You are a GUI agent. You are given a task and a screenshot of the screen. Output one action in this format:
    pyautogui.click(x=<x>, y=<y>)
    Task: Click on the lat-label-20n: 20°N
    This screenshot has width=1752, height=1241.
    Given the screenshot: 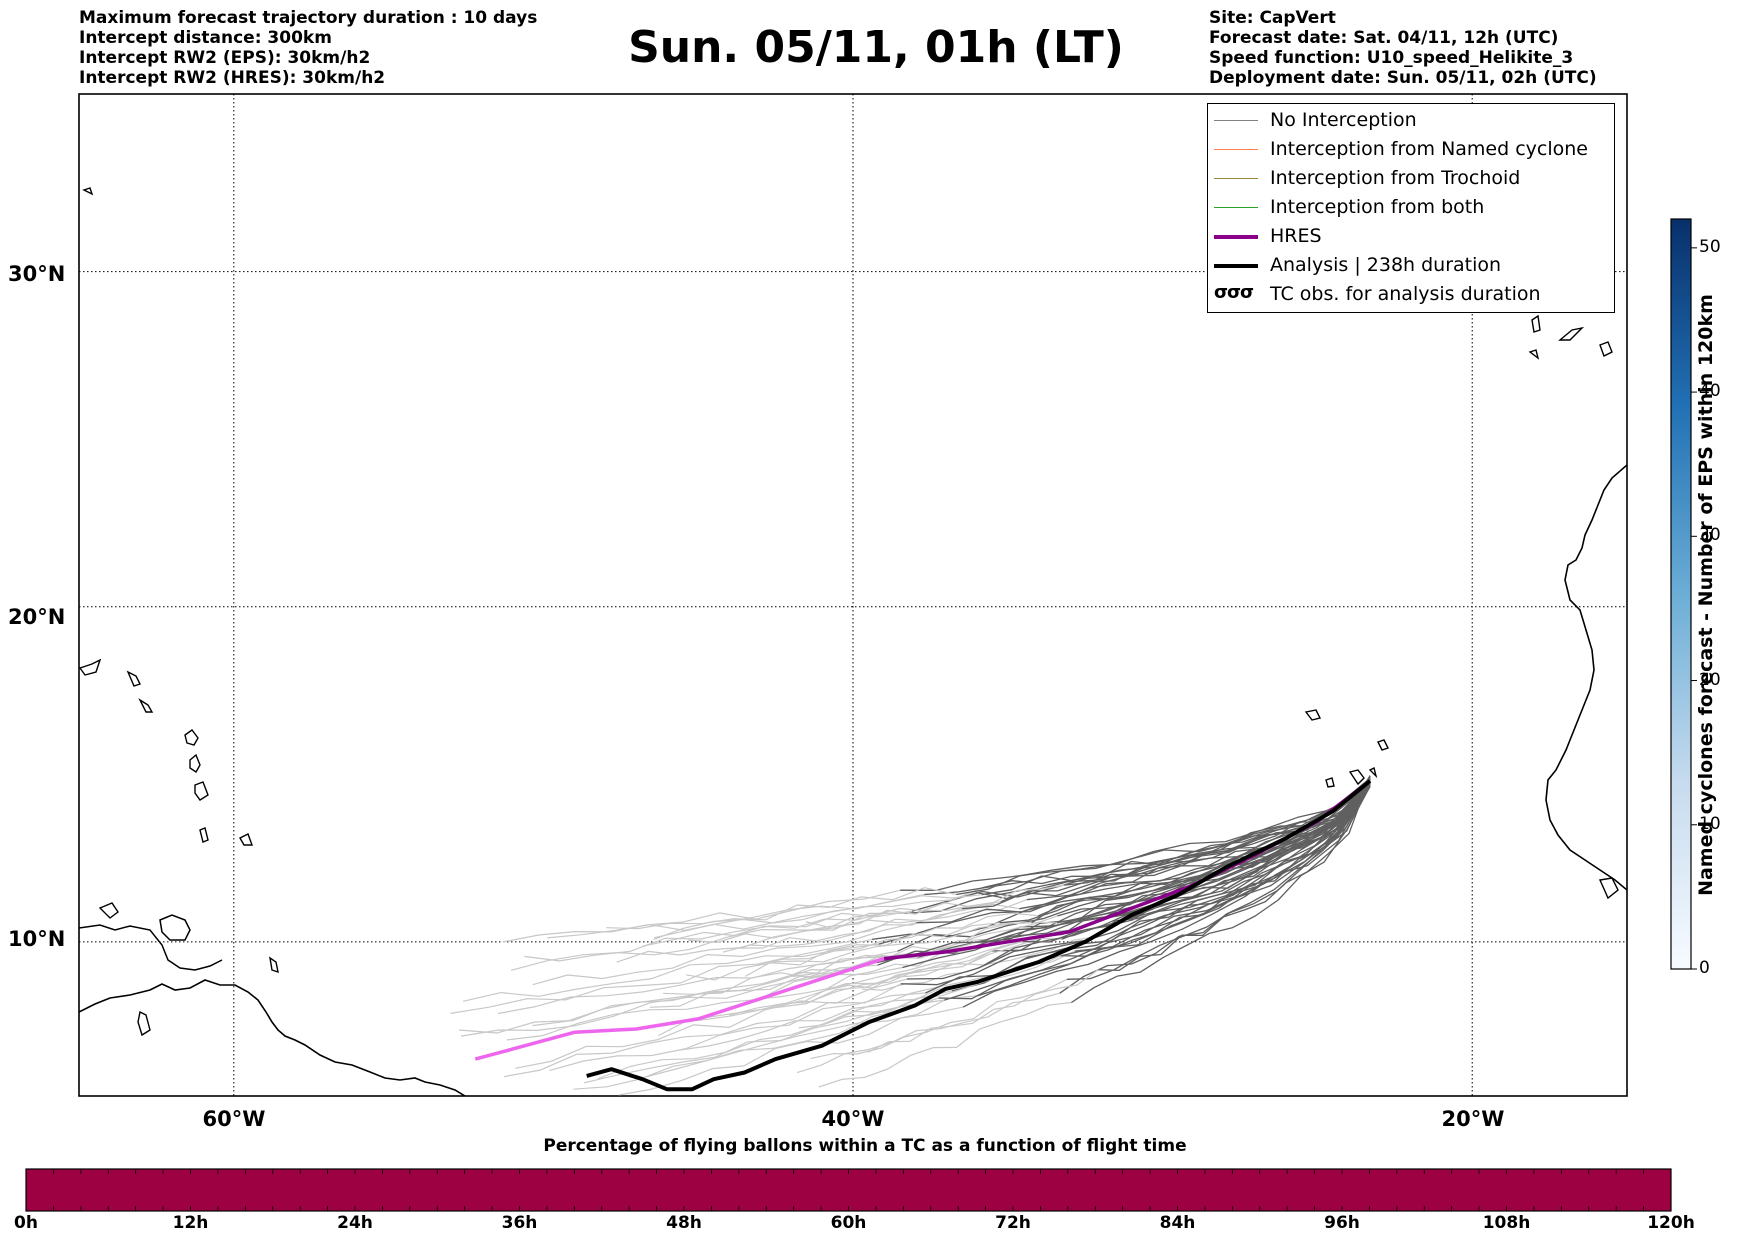 What is the action you would take?
    pyautogui.click(x=37, y=617)
    